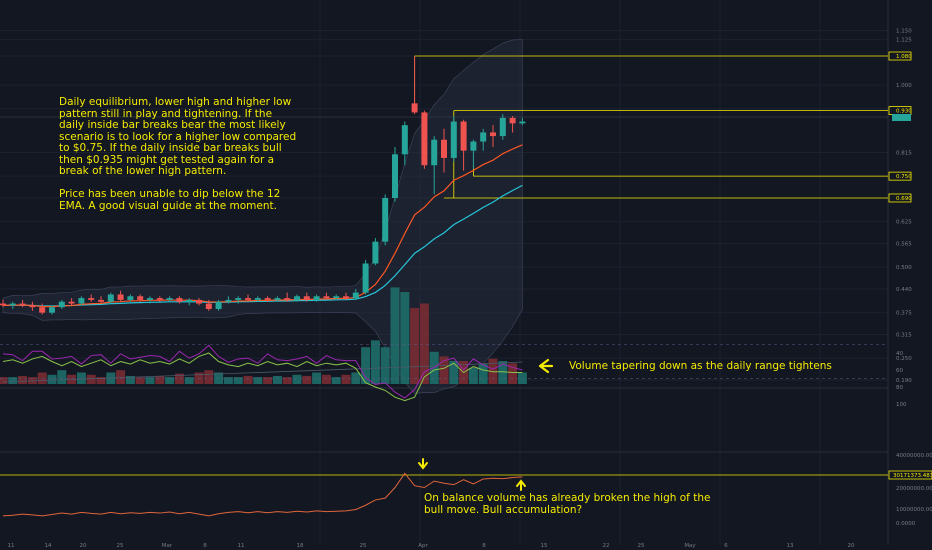 The image size is (932, 550). Describe the element at coordinates (300, 546) in the screenshot. I see `time-tick-label: 18` at that location.